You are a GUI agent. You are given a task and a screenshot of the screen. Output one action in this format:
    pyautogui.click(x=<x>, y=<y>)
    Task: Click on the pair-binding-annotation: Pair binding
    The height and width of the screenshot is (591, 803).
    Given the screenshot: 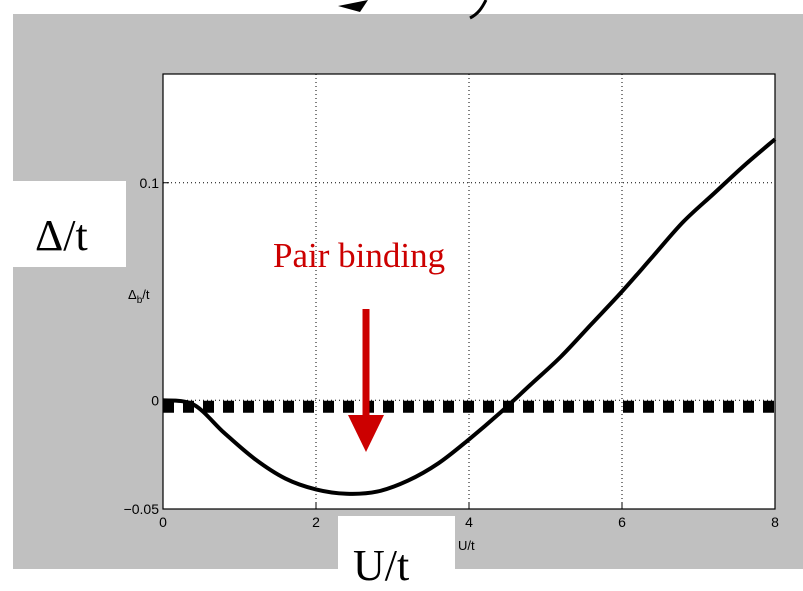 What is the action you would take?
    pyautogui.click(x=359, y=255)
    